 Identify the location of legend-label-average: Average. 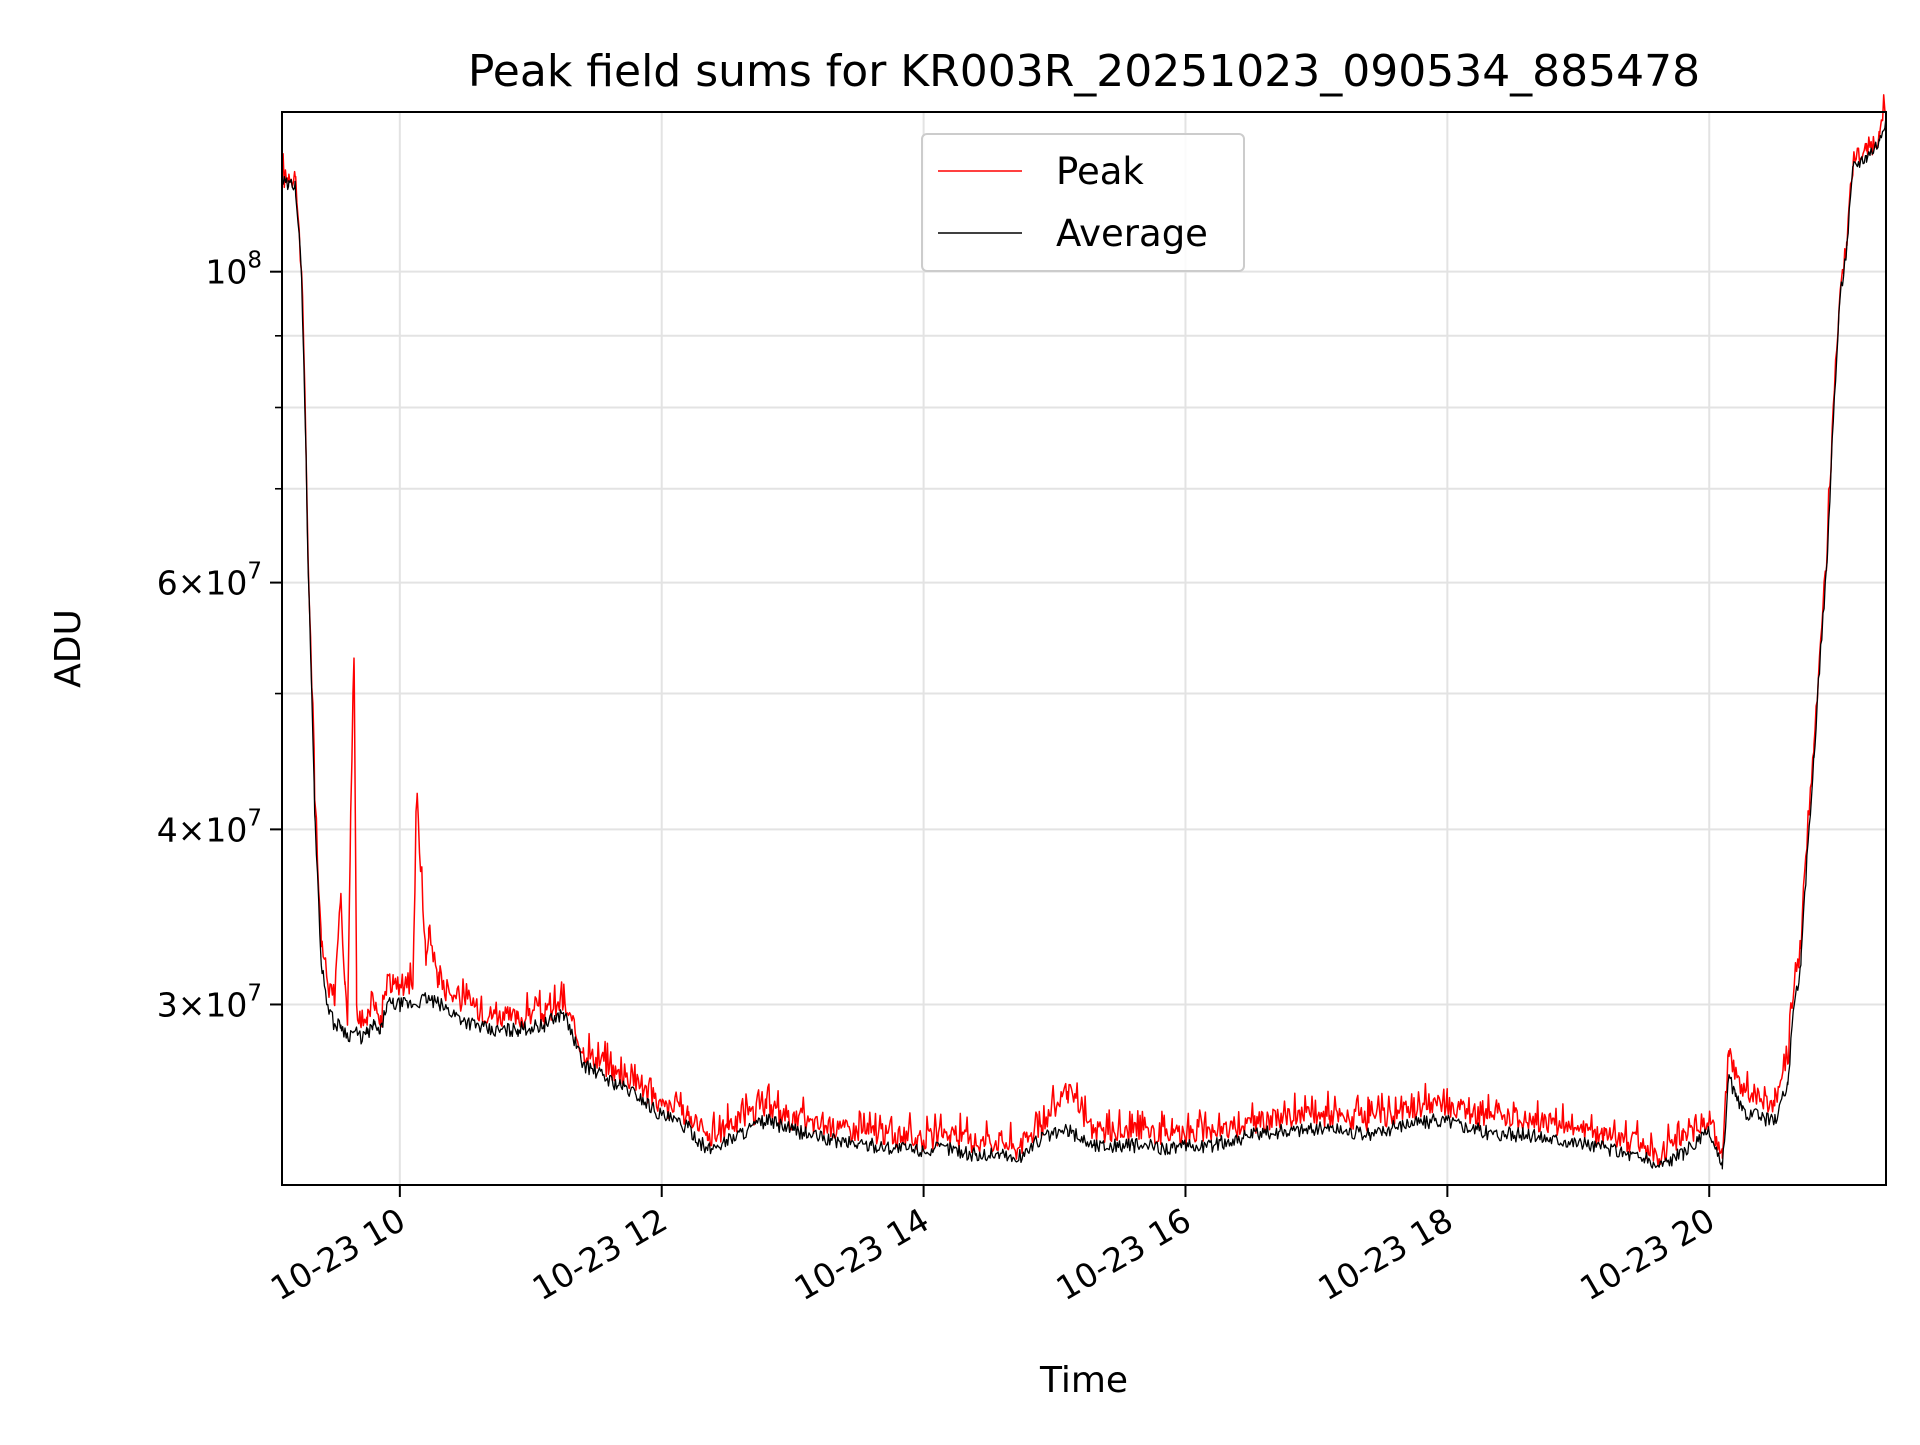
(1132, 233).